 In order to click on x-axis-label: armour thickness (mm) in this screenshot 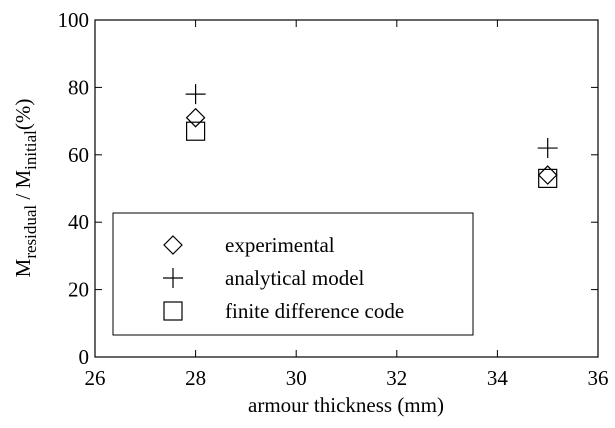, I will do `click(346, 405)`.